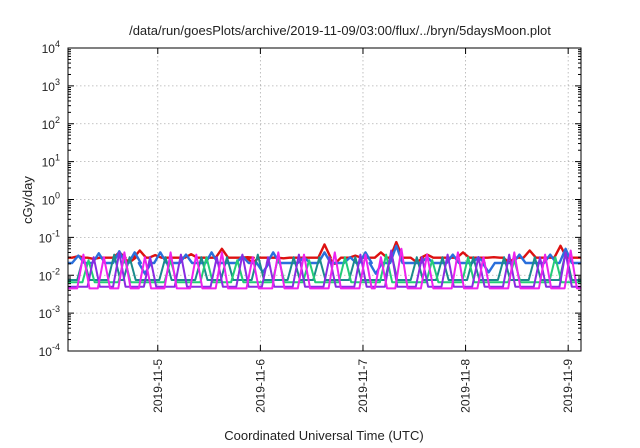 This screenshot has height=448, width=640. Describe the element at coordinates (27, 200) in the screenshot. I see `y-axis-label: cGy/day` at that location.